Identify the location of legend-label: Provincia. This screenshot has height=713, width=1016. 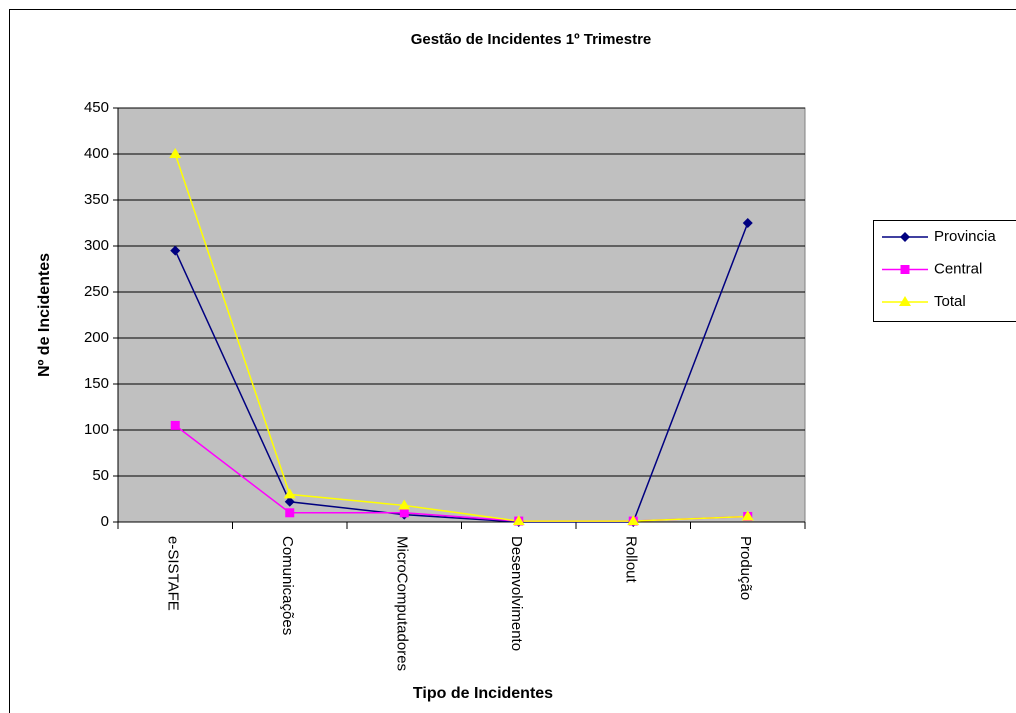
(965, 236).